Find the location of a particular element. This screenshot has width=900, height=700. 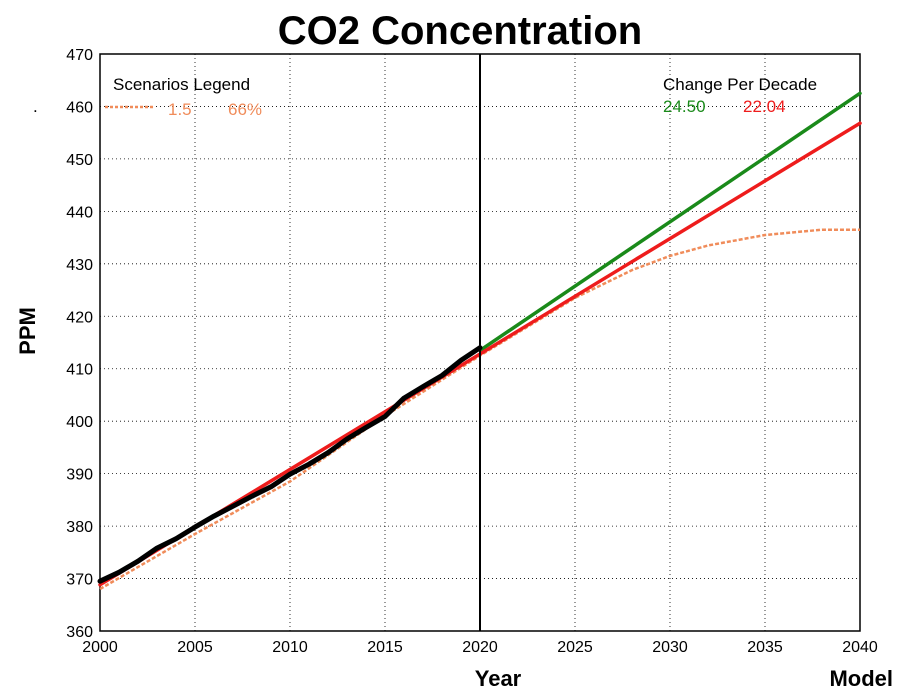

x-tick-labels: 2000 2005 2010 2015 2020 2025 2030 2035 2040 is located at coordinates (480, 647).